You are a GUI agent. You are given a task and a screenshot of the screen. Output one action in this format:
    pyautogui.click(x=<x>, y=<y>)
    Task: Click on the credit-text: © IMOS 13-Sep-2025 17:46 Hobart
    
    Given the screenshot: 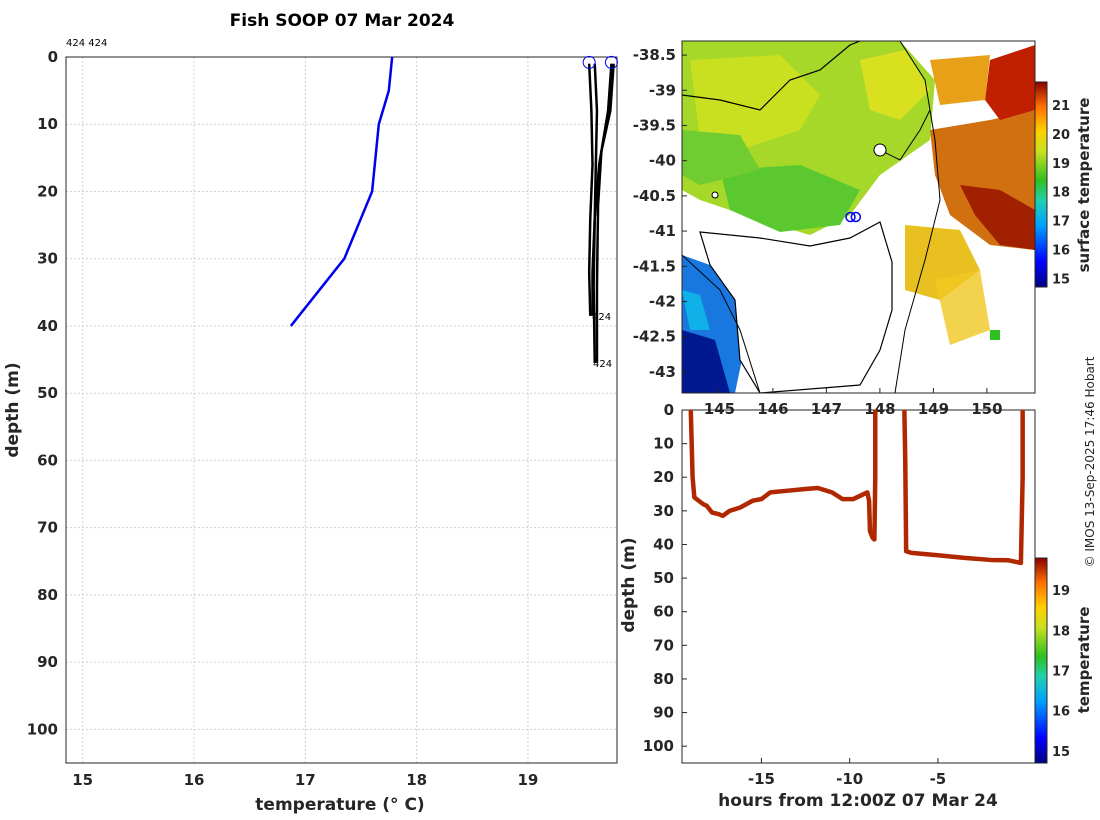 What is the action you would take?
    pyautogui.click(x=1090, y=461)
    